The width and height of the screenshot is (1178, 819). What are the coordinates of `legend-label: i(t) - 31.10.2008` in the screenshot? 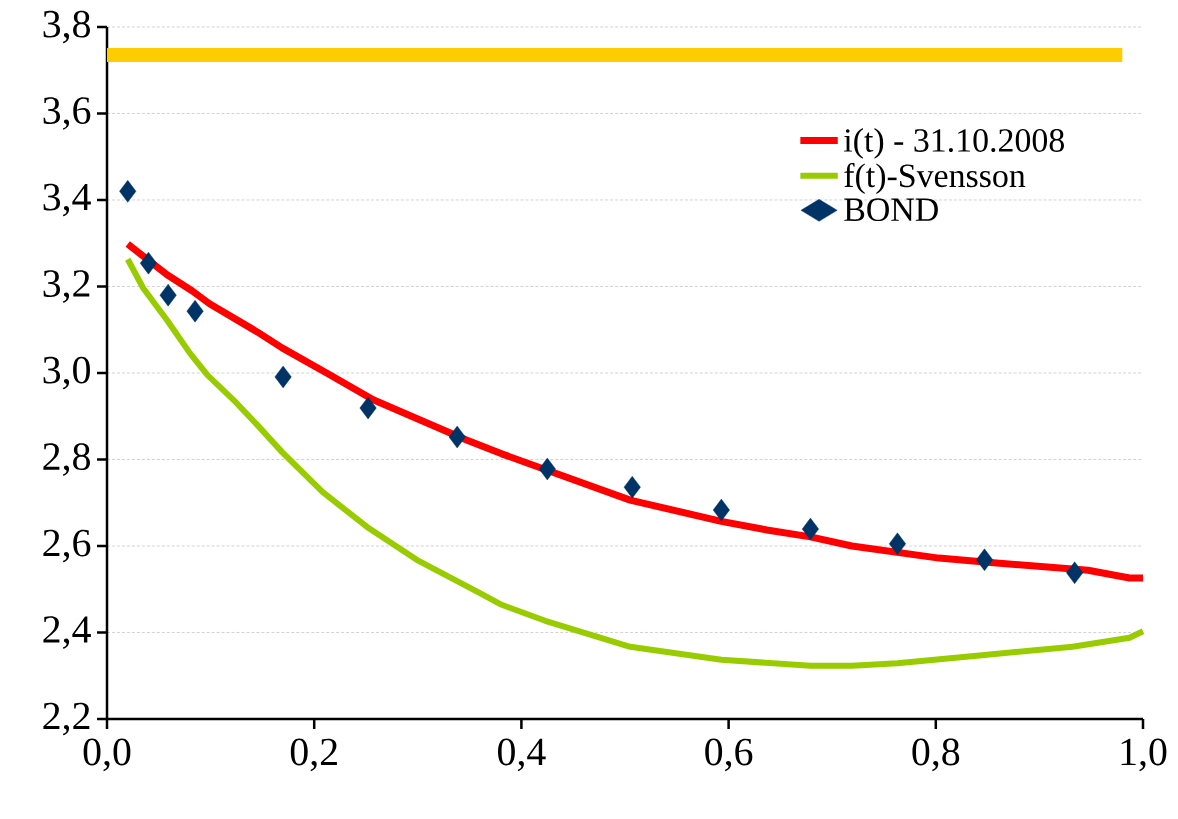 It's located at (953, 143).